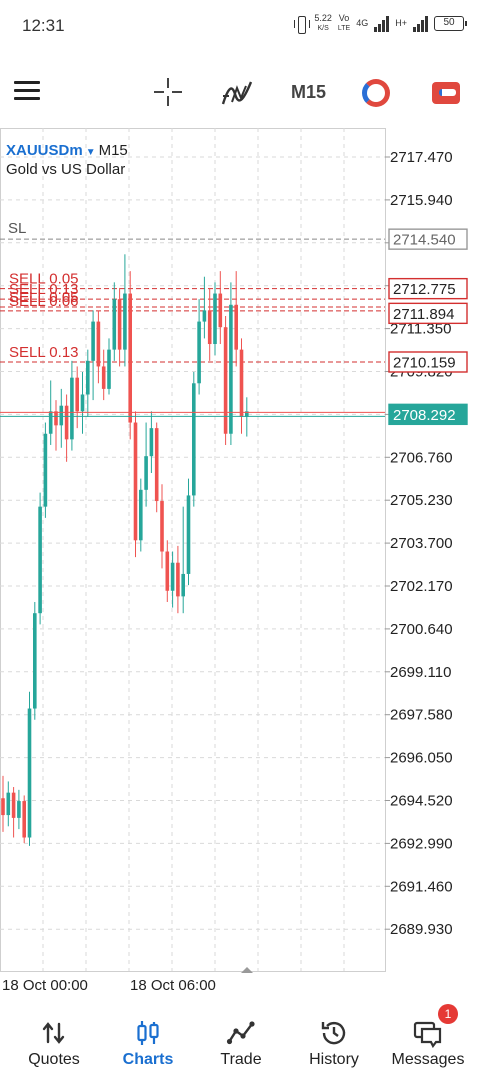 This screenshot has height=1080, width=482. I want to click on symbol-name: XAUUSDm, so click(44, 150).